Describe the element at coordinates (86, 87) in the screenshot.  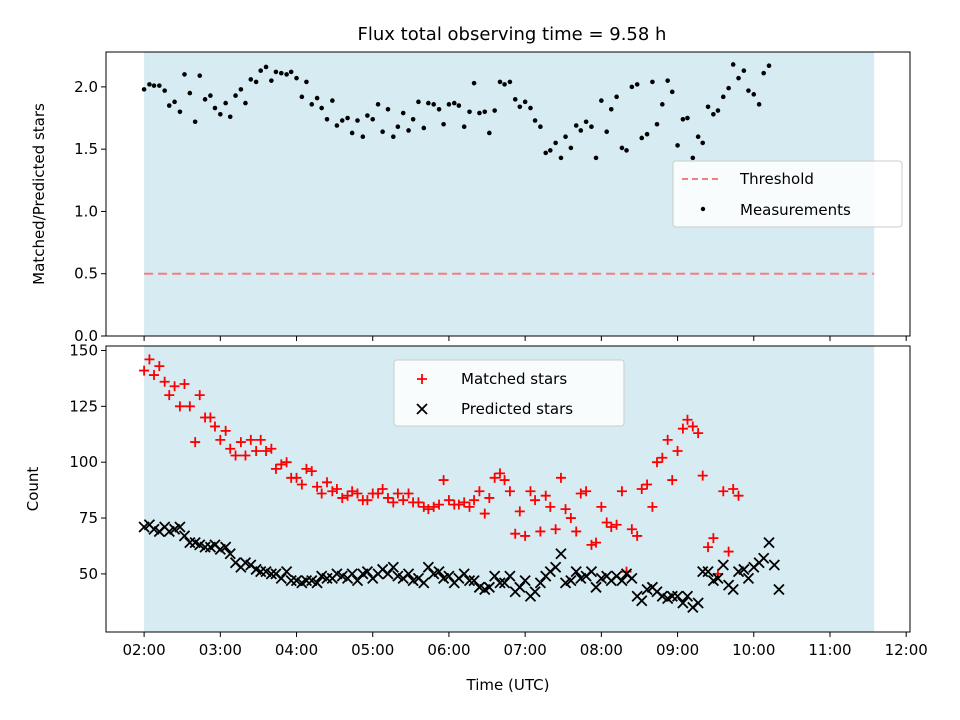
I see `y-tick-label: 2.0` at that location.